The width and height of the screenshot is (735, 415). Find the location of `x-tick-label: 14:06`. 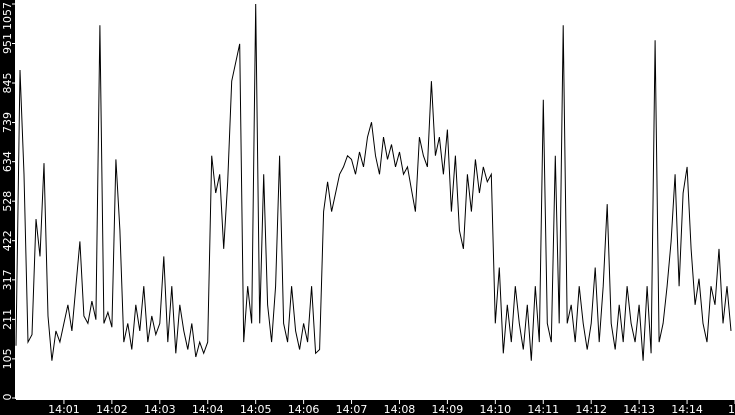

x-tick-label: 14:06 is located at coordinates (304, 409).